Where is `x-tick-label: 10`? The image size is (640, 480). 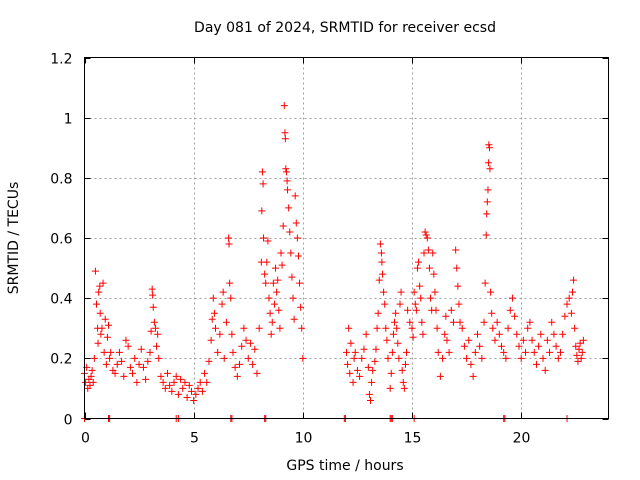
x-tick-label: 10 is located at coordinates (304, 439).